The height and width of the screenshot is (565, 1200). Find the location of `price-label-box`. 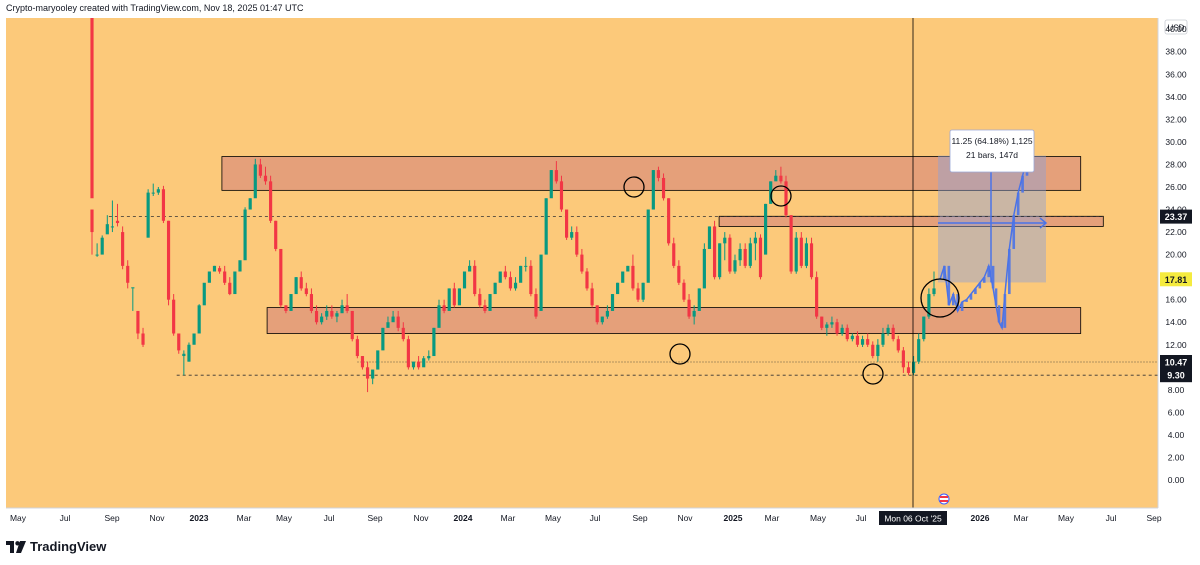

price-label-box is located at coordinates (1176, 216).